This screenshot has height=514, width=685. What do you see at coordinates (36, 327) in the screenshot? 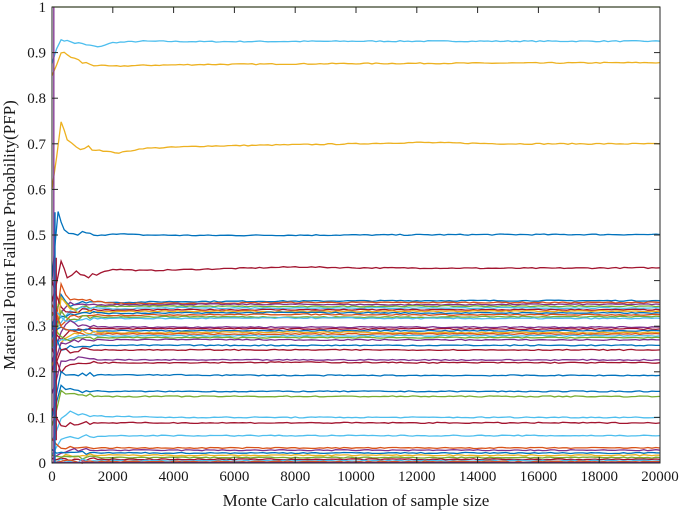
I see `y-tick-label: 0.3` at bounding box center [36, 327].